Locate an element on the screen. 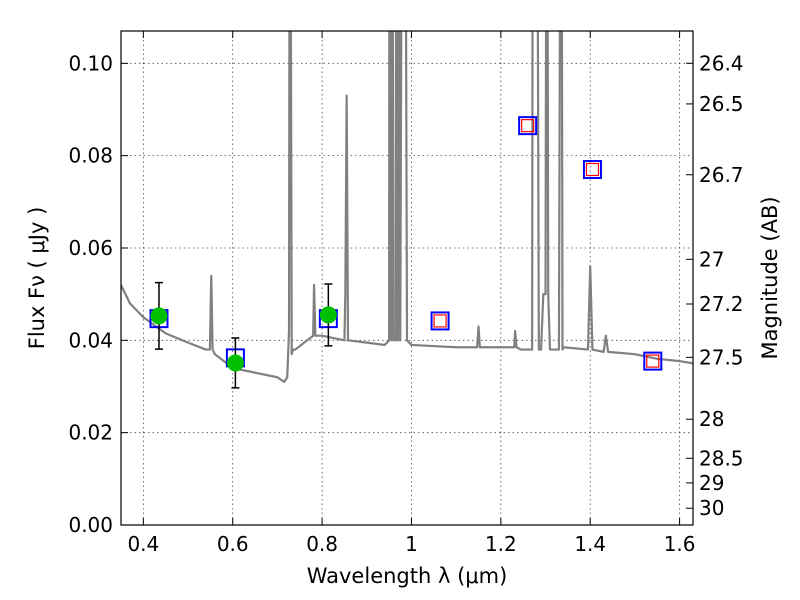 The height and width of the screenshot is (600, 800). observed-photometry-layer is located at coordinates (243, 335).